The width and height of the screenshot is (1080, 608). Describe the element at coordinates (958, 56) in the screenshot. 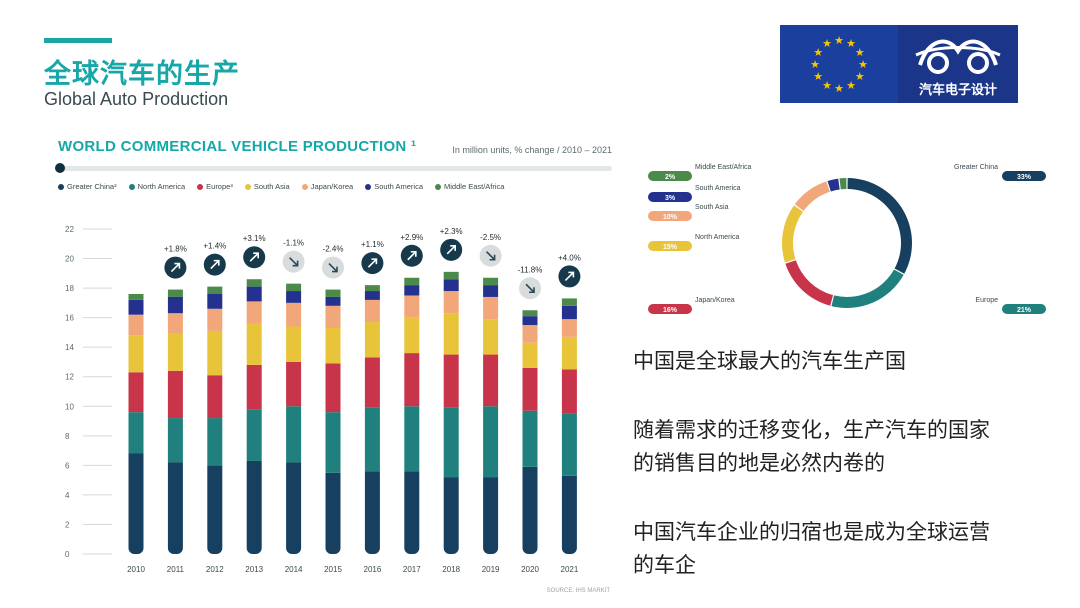

I see `car-logo-icon` at that location.